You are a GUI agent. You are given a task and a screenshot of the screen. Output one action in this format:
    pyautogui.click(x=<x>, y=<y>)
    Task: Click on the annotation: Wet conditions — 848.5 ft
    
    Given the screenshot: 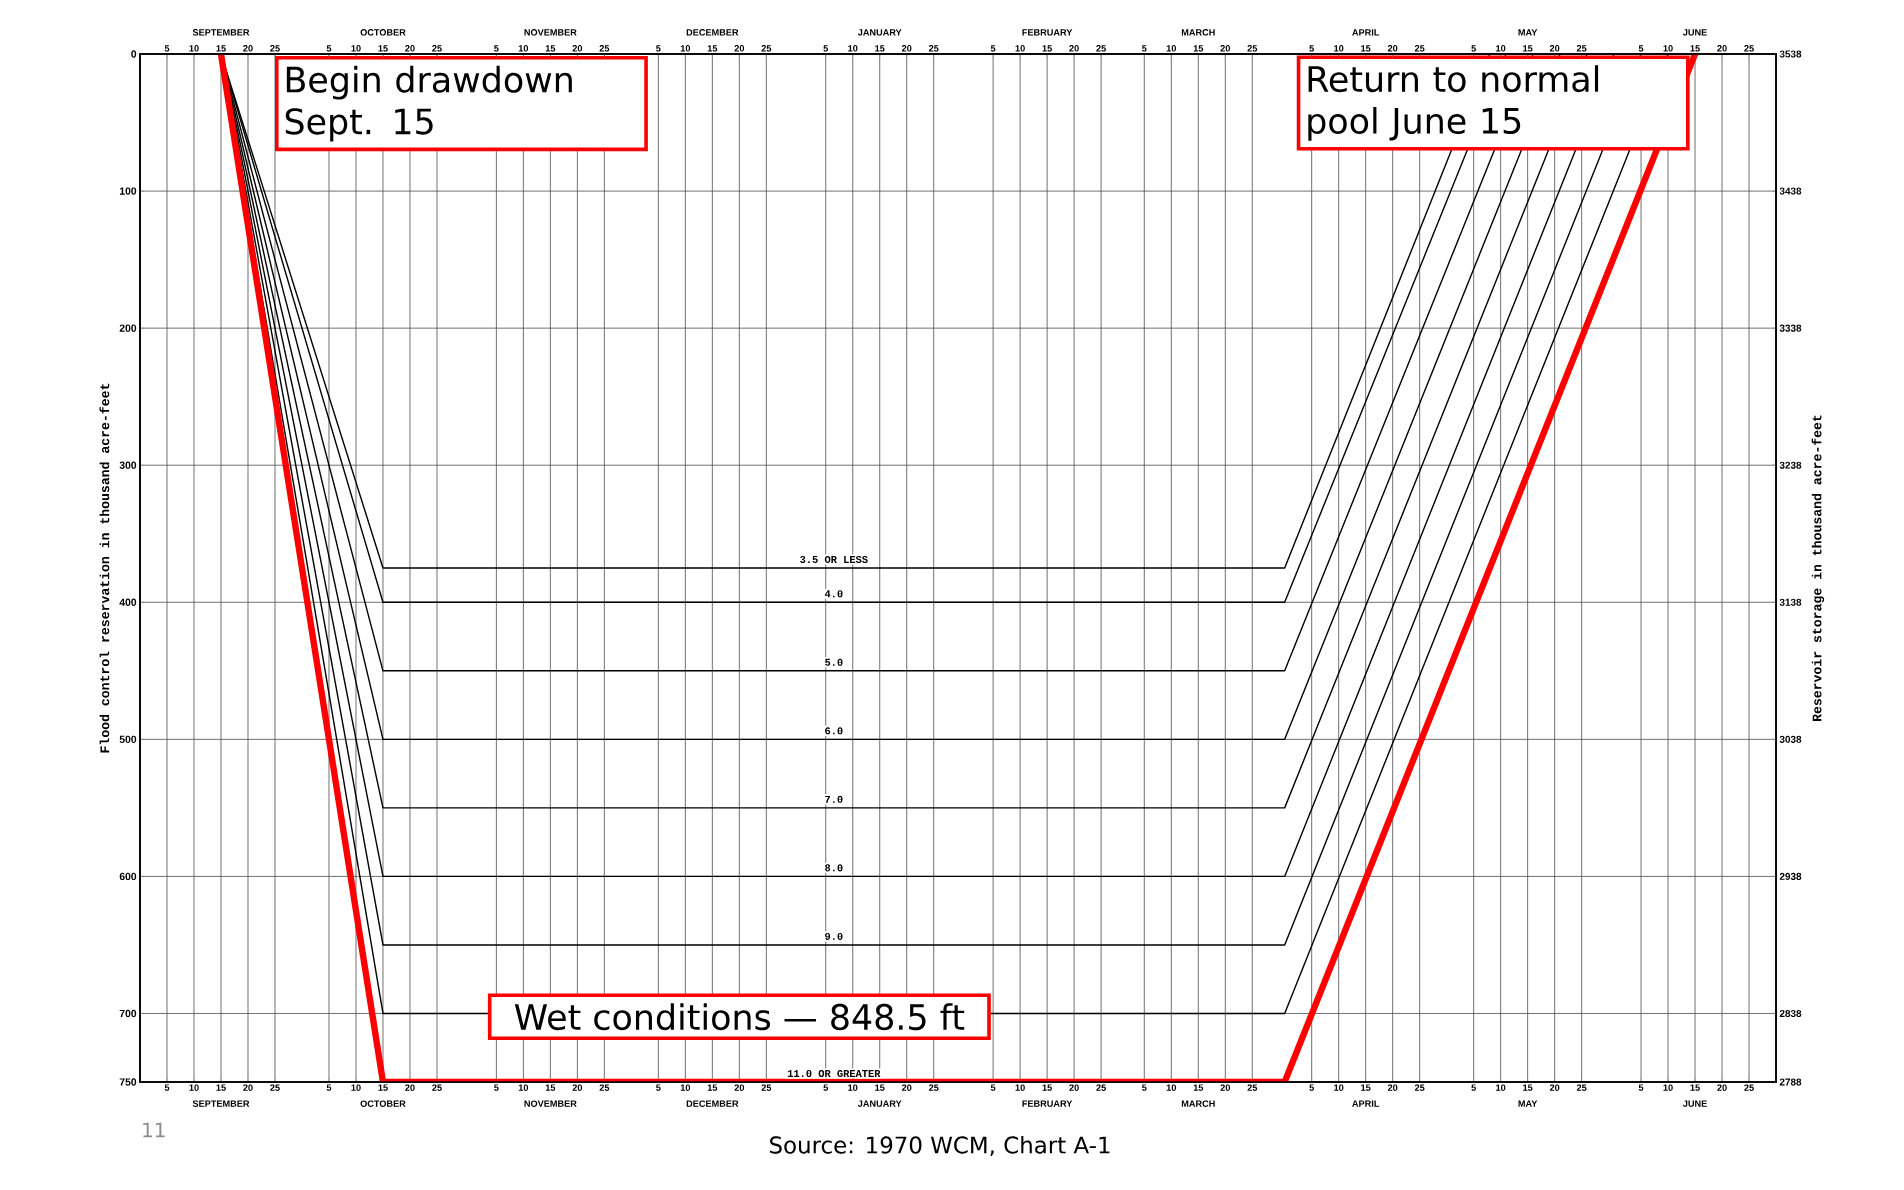 What is the action you would take?
    pyautogui.click(x=739, y=1017)
    